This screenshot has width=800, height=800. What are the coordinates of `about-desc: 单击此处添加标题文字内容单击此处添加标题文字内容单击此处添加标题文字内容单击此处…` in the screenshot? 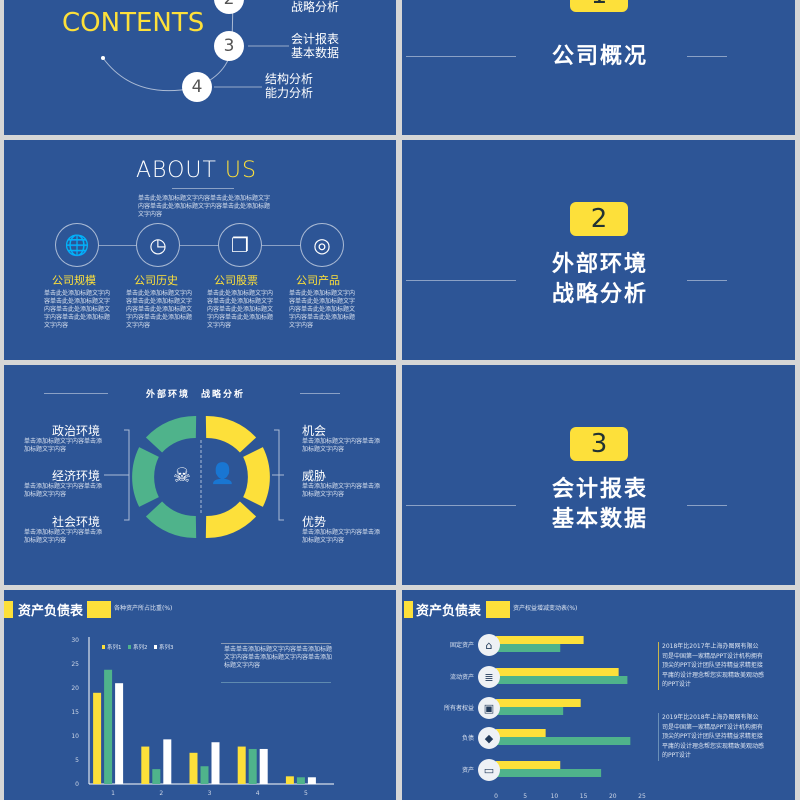 It's located at (204, 206).